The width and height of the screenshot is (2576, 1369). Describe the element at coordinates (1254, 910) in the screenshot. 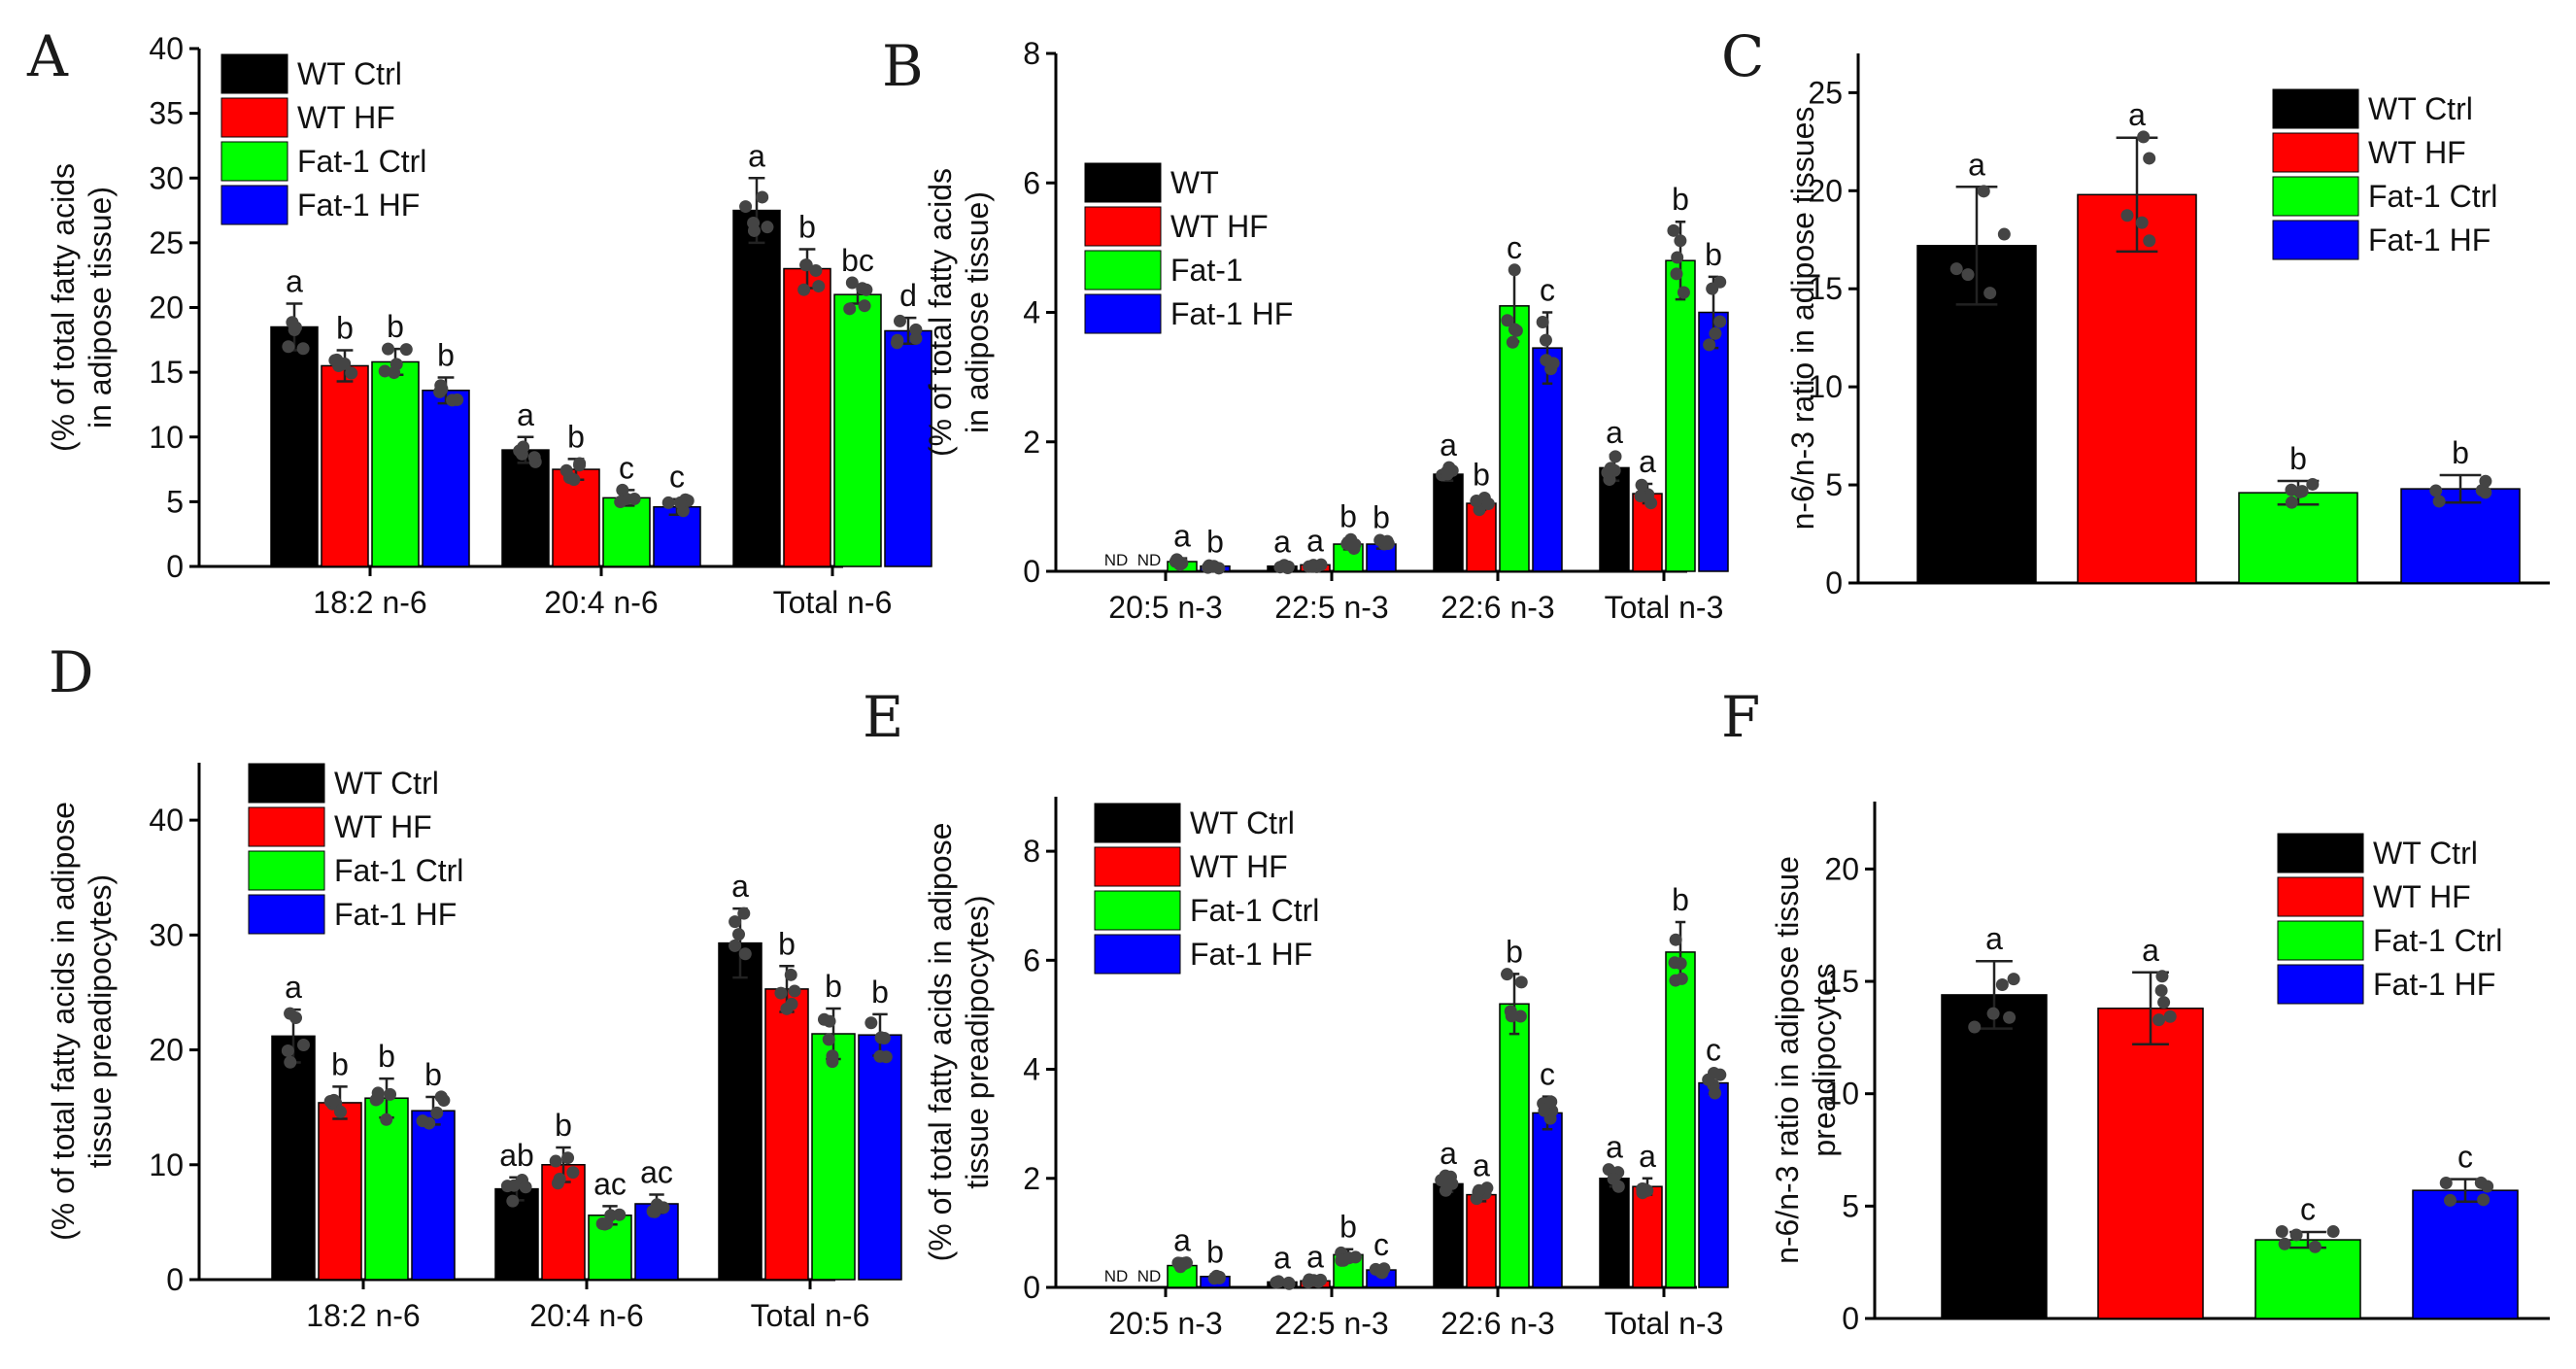

I see `panel-e-legend-label: Fat-1 Ctrl` at that location.